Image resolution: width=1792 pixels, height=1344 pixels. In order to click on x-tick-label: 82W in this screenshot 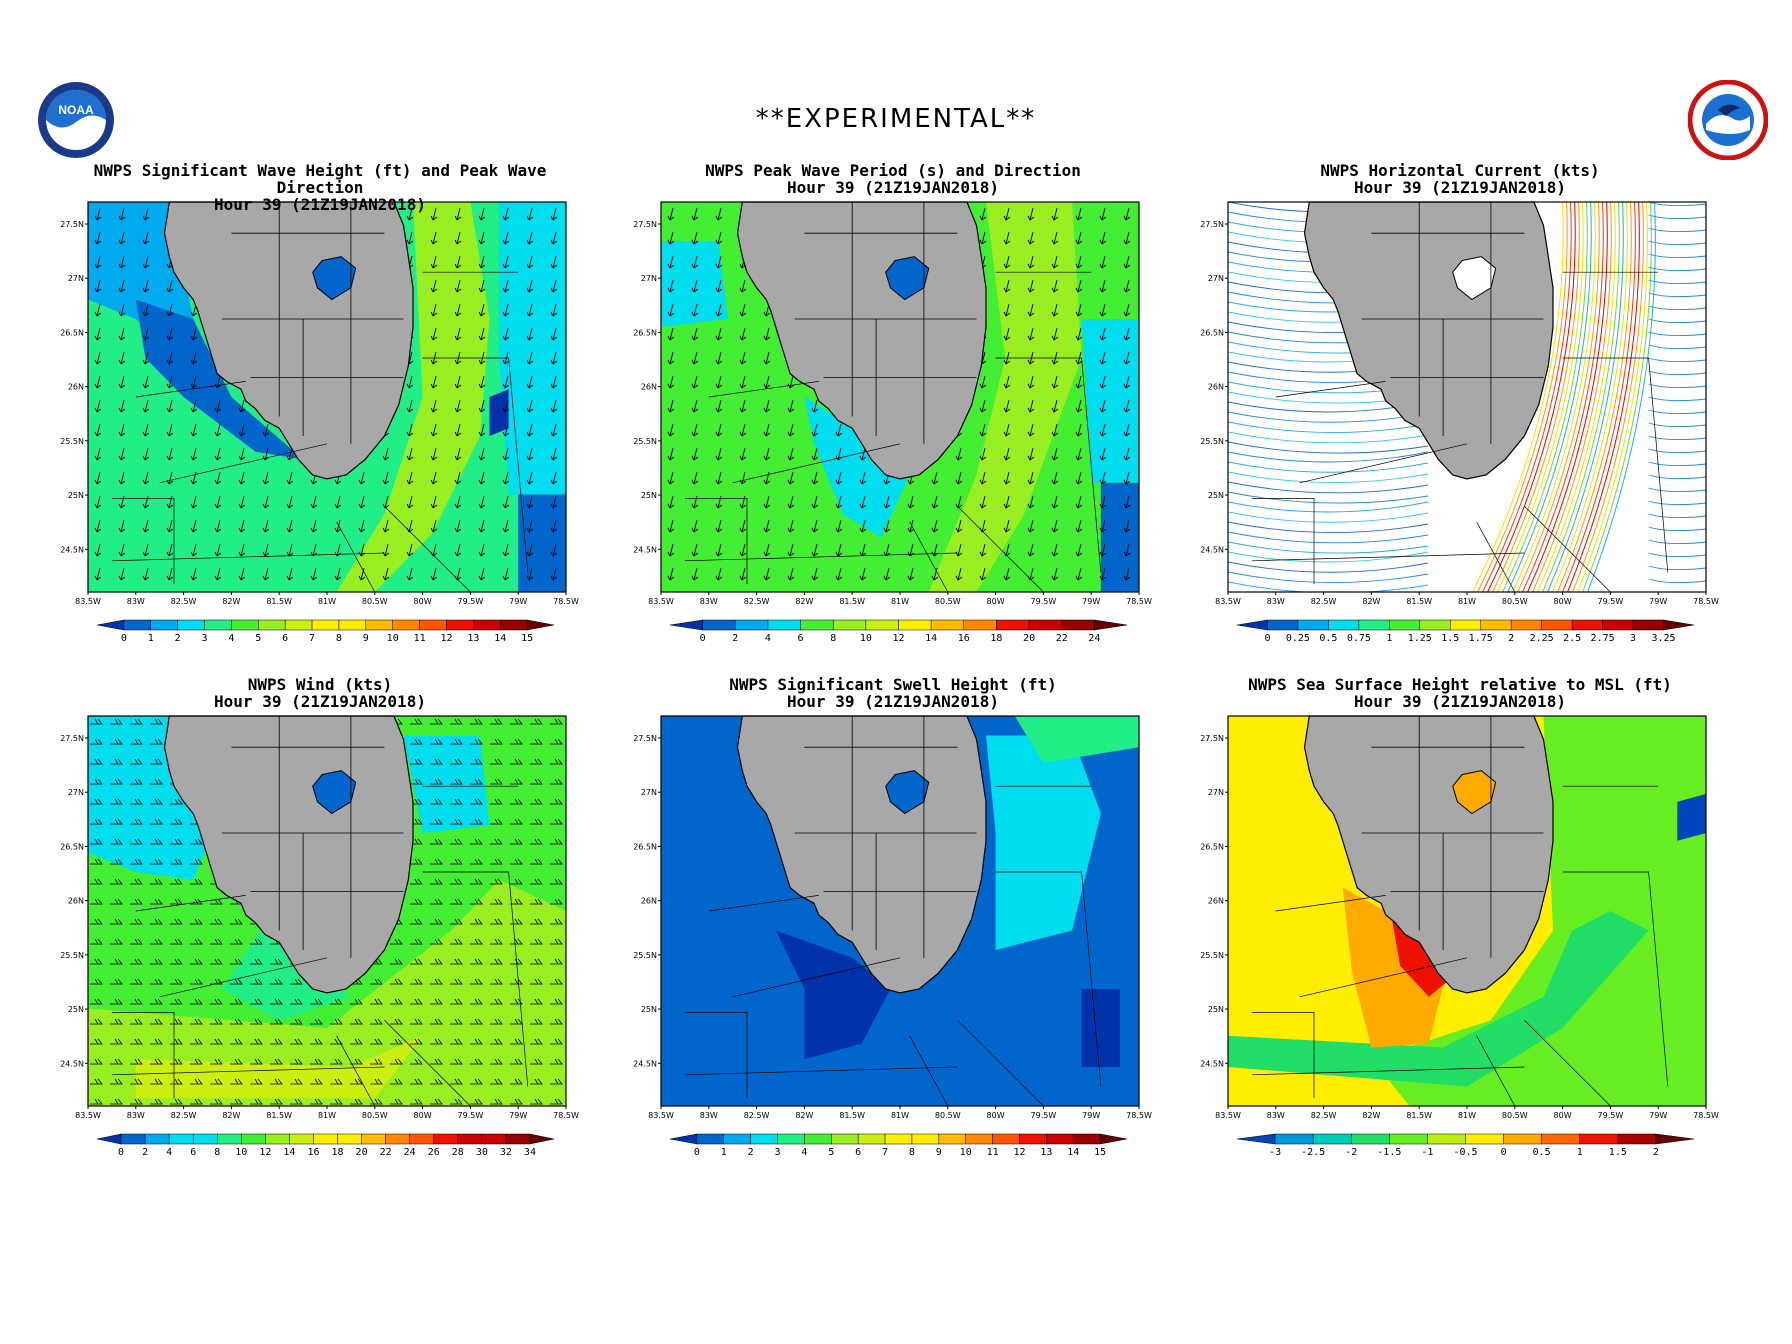, I will do `click(804, 601)`.